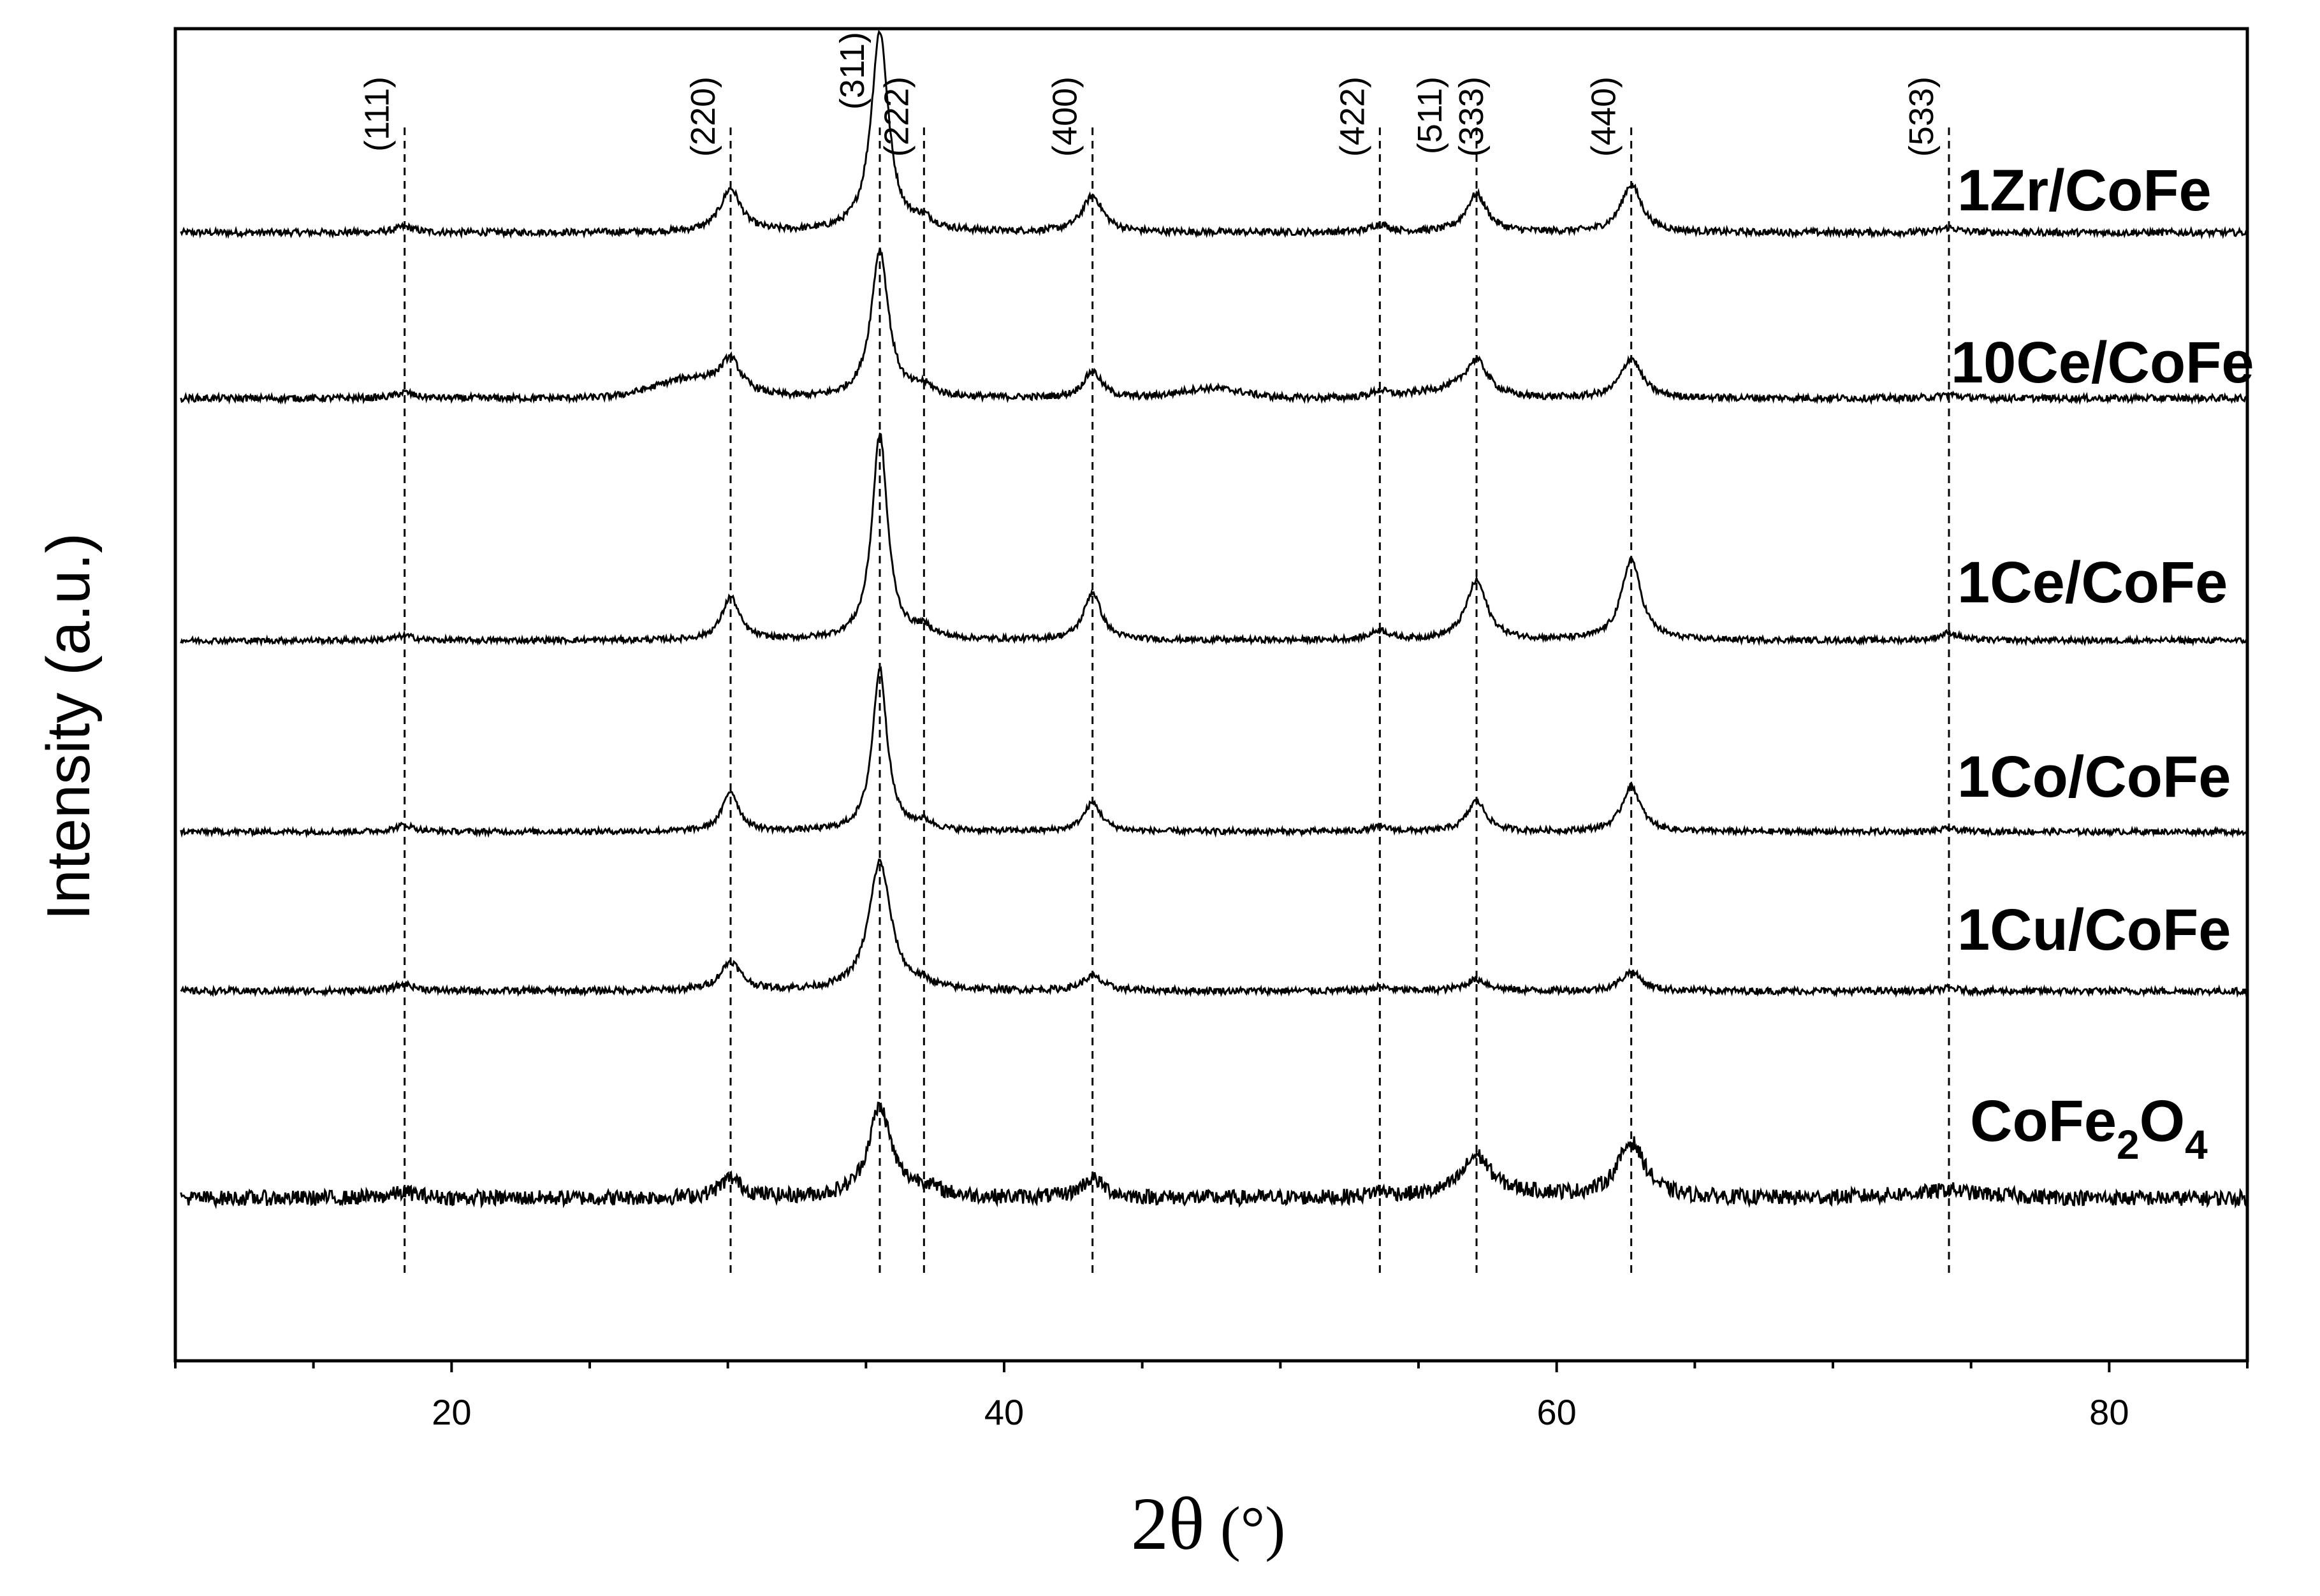 This screenshot has width=2320, height=1596. I want to click on reflection-label: (111), so click(377, 114).